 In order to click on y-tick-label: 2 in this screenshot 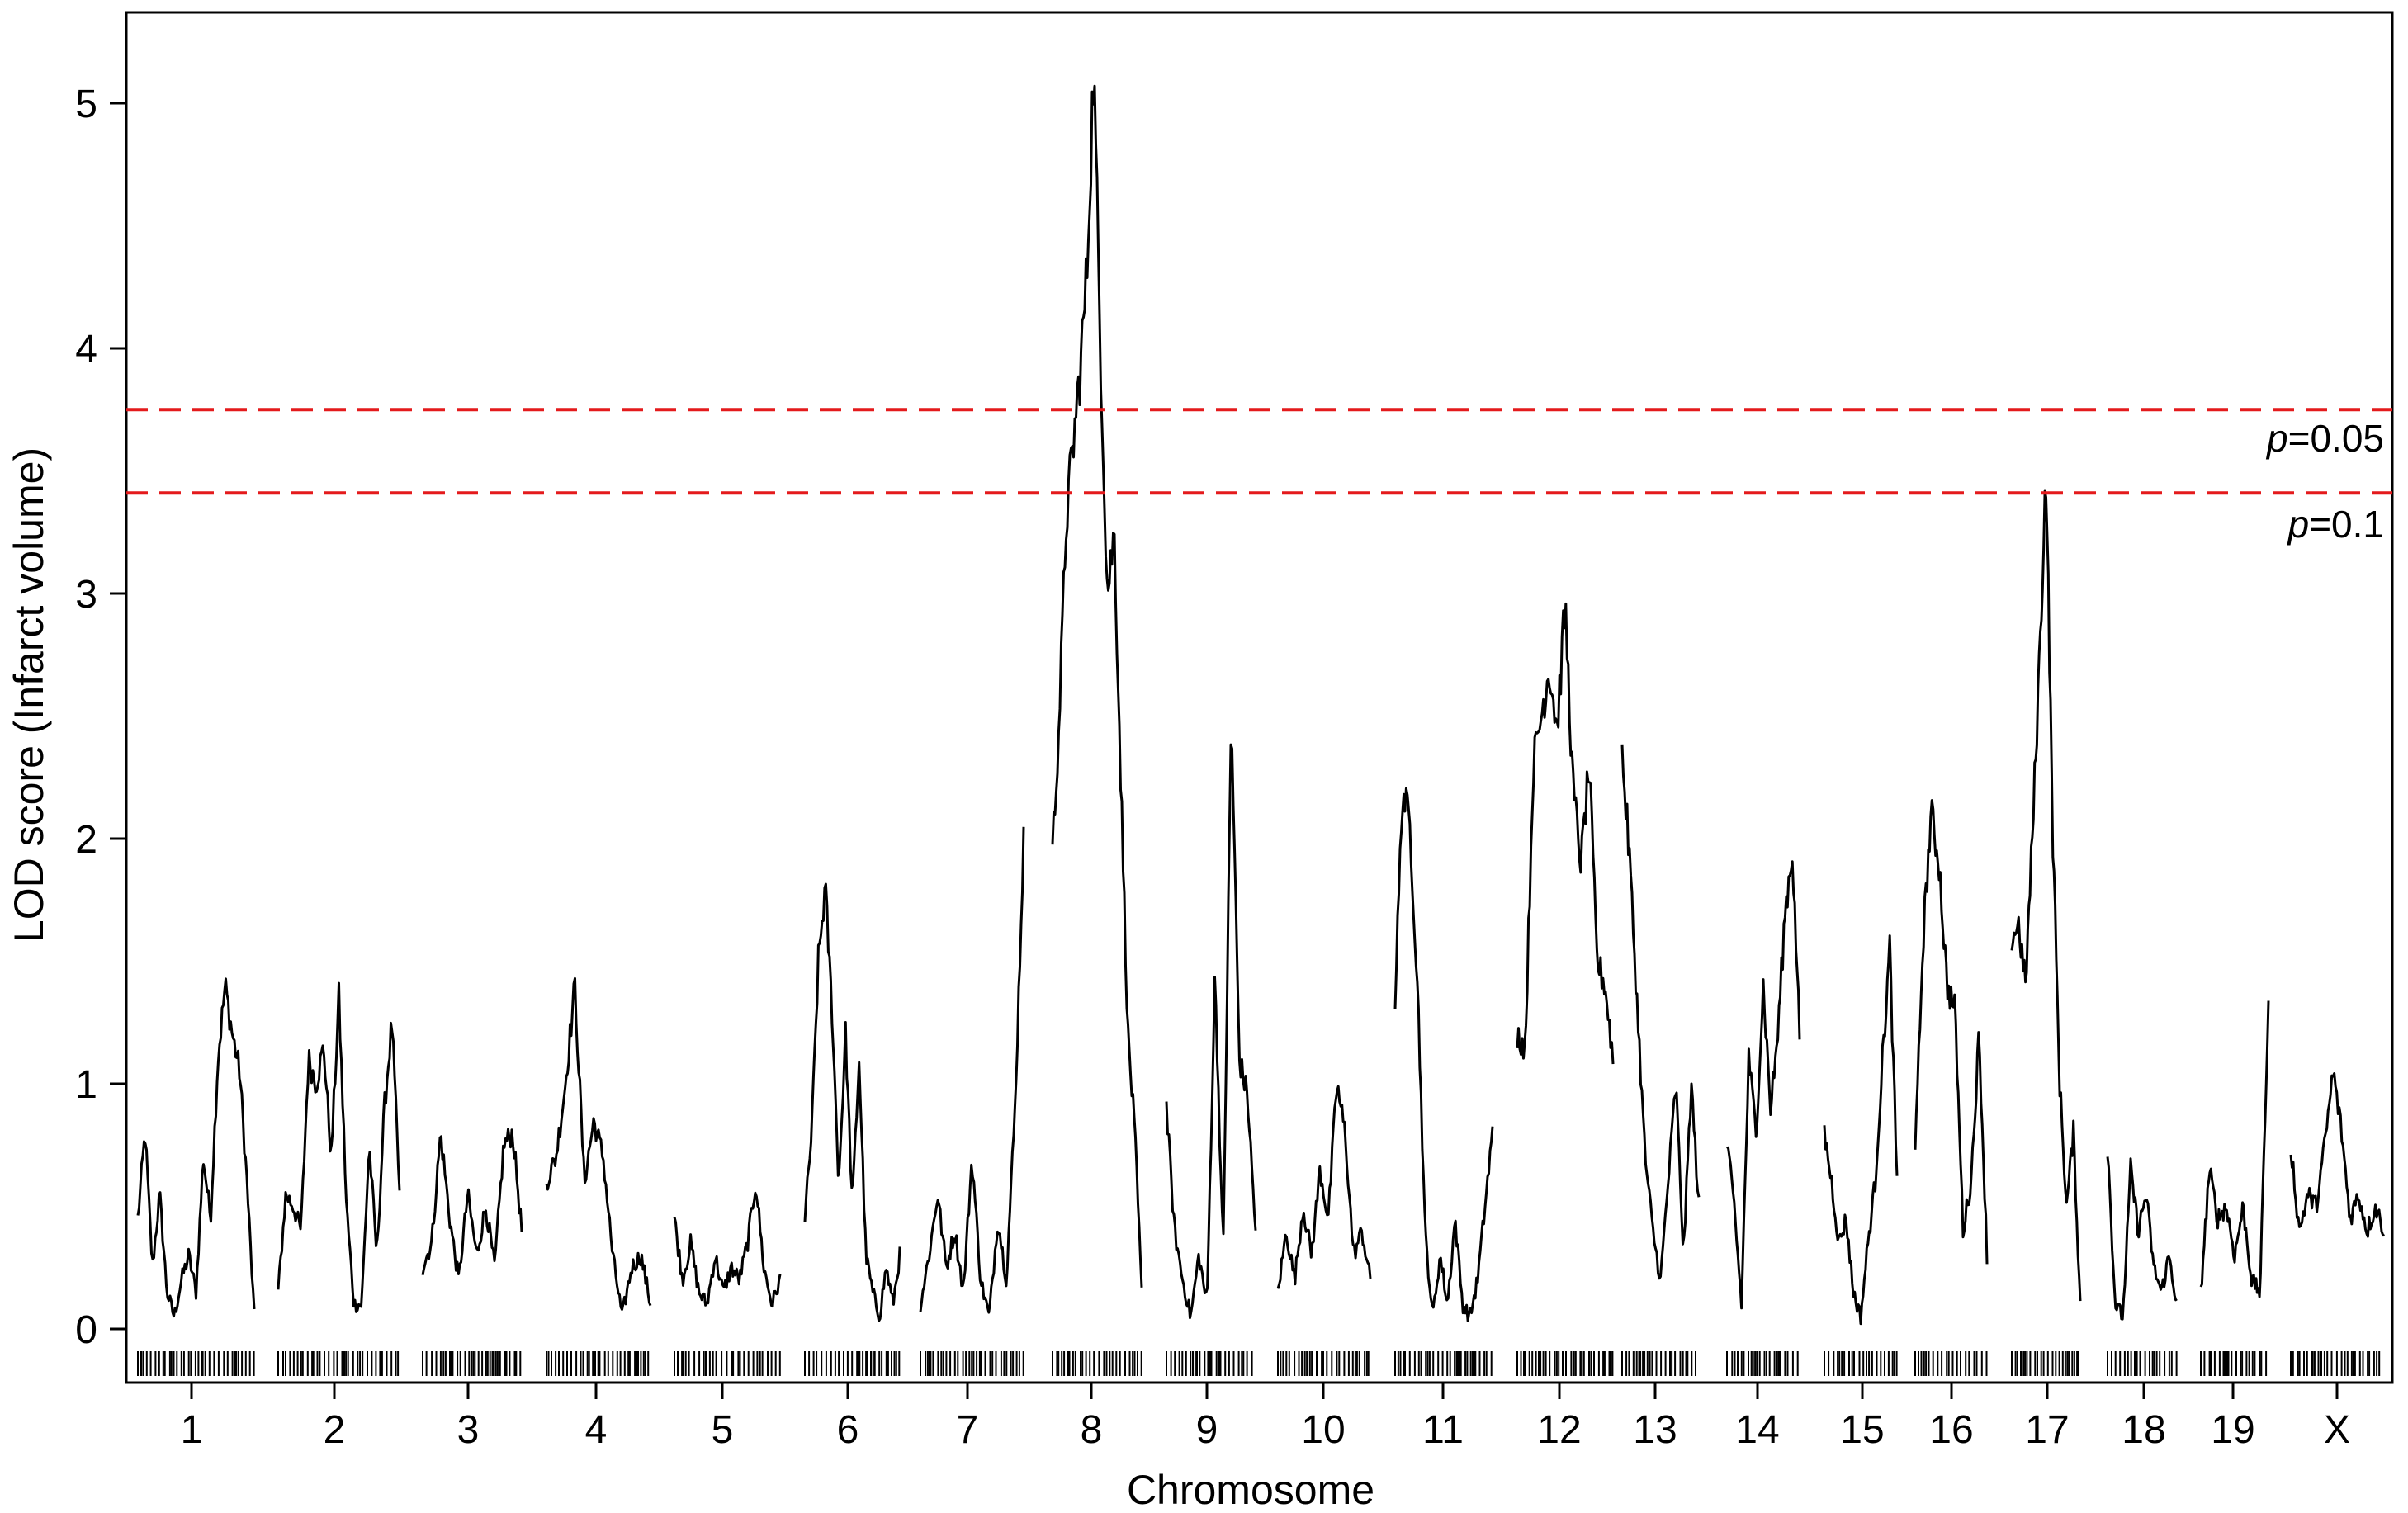, I will do `click(86, 840)`.